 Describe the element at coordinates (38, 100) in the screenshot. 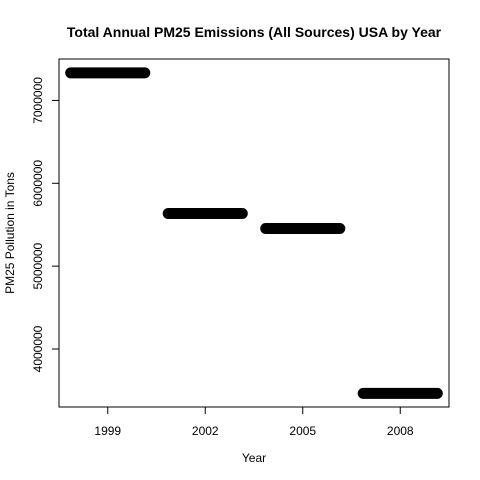

I see `y-tick-label: 7000000` at that location.